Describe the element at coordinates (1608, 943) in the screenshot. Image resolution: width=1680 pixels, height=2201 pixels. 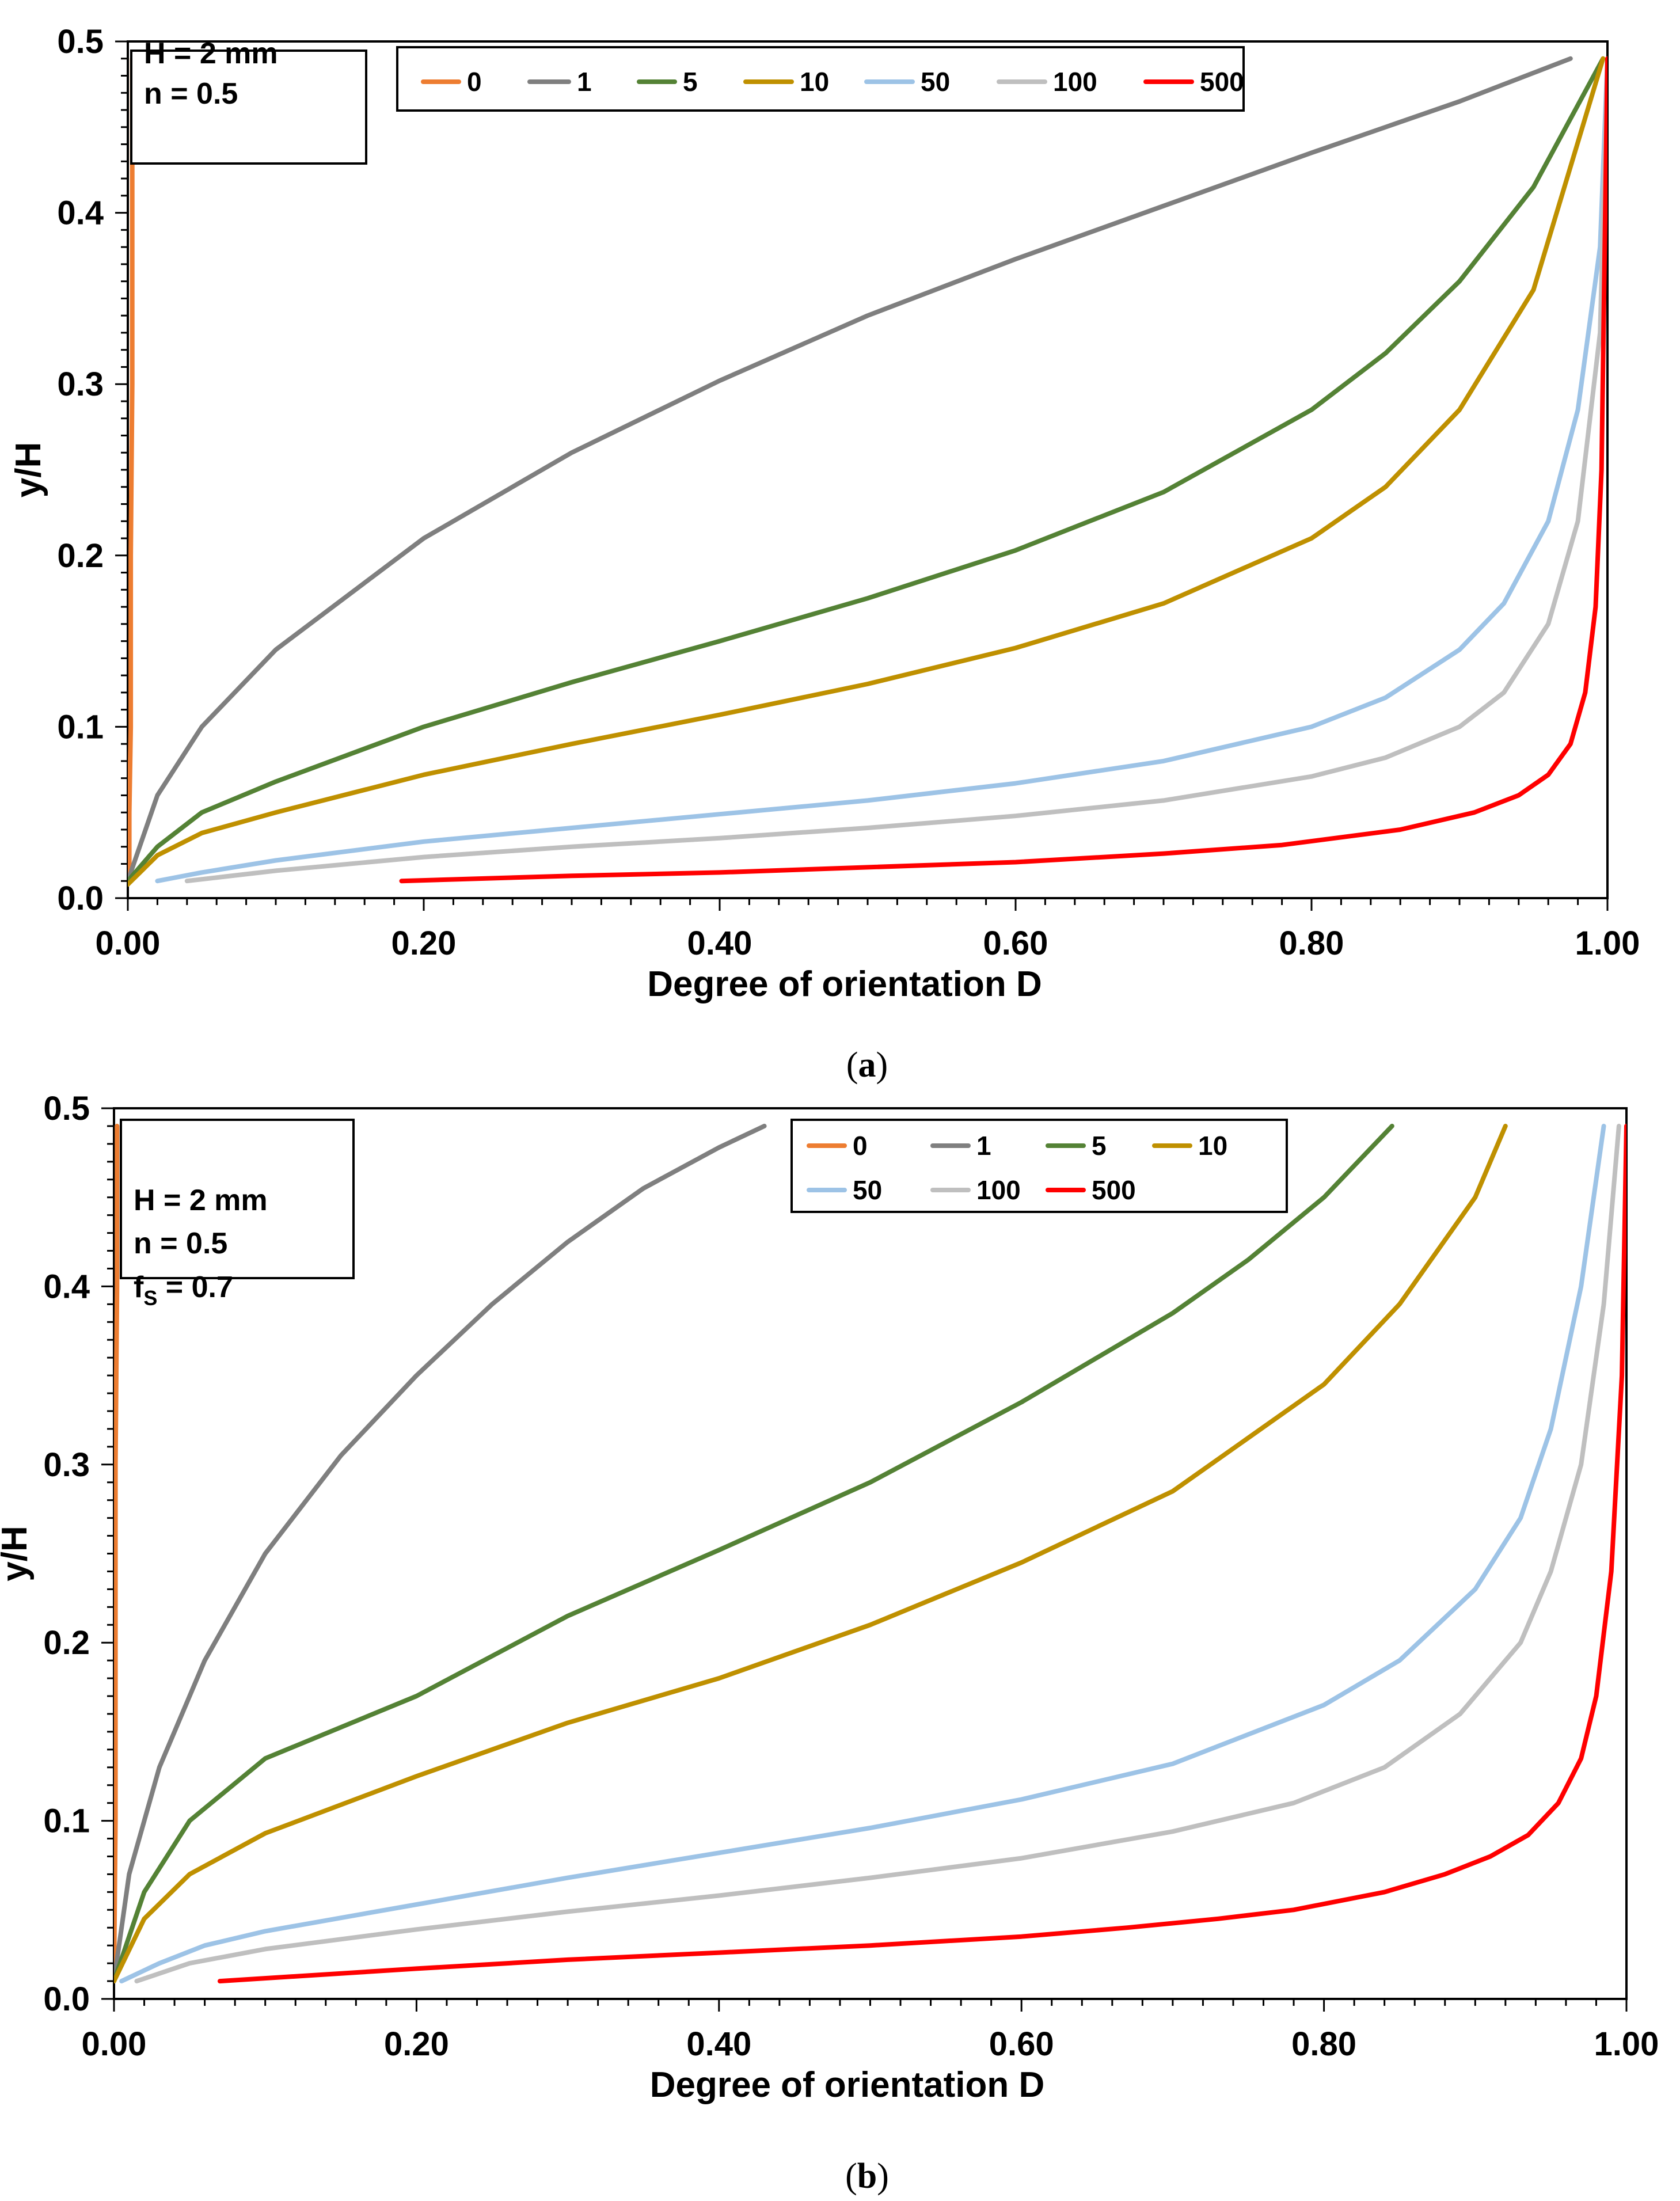
I see `chart1-x-tick-label: 1.00` at that location.